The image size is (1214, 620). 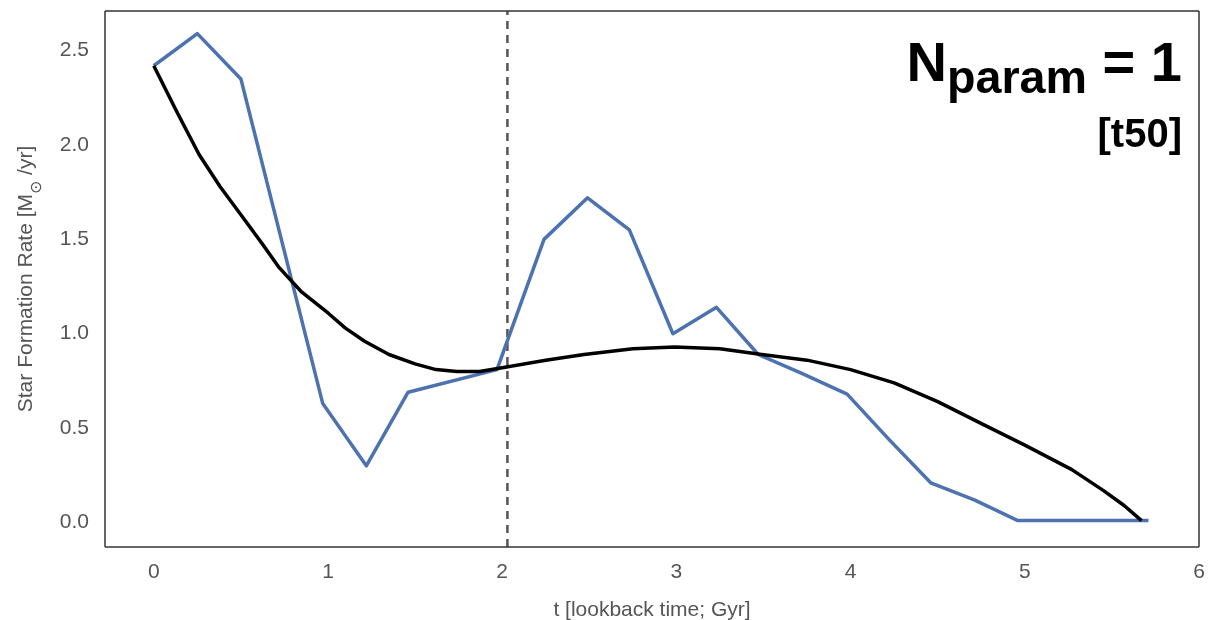 What do you see at coordinates (676, 570) in the screenshot?
I see `x-tick-label: 3` at bounding box center [676, 570].